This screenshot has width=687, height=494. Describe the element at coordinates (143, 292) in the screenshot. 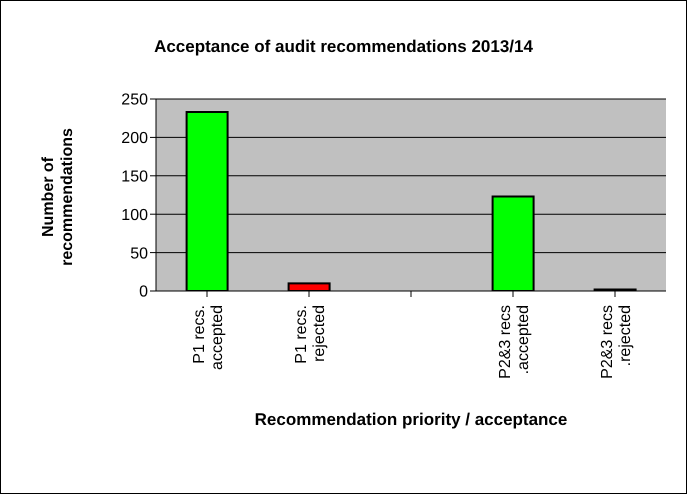

I see `y-tick-label: 0` at that location.